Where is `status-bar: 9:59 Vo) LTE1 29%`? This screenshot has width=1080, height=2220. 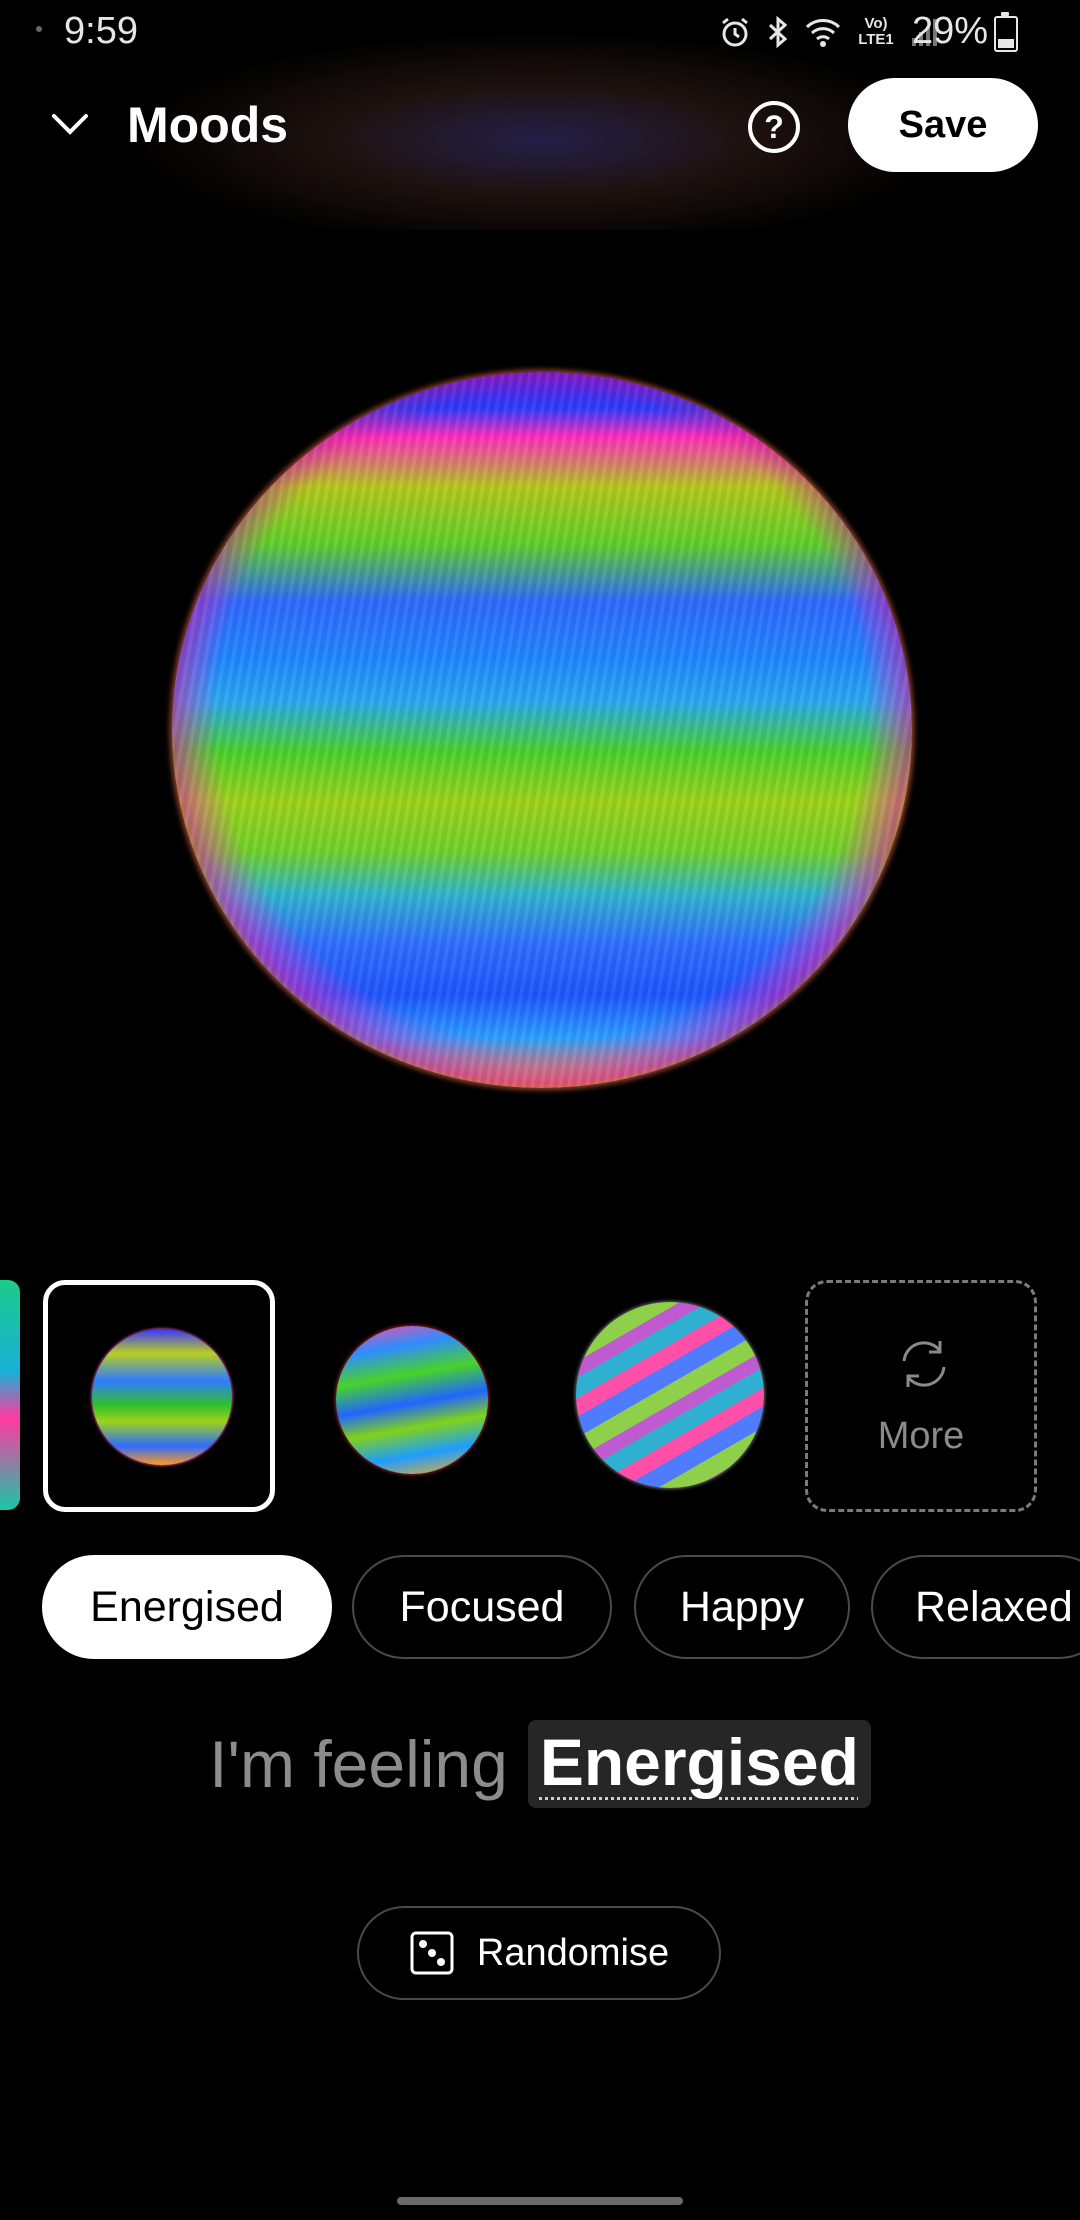
status-bar: 9:59 Vo) LTE1 29% is located at coordinates (540, 33).